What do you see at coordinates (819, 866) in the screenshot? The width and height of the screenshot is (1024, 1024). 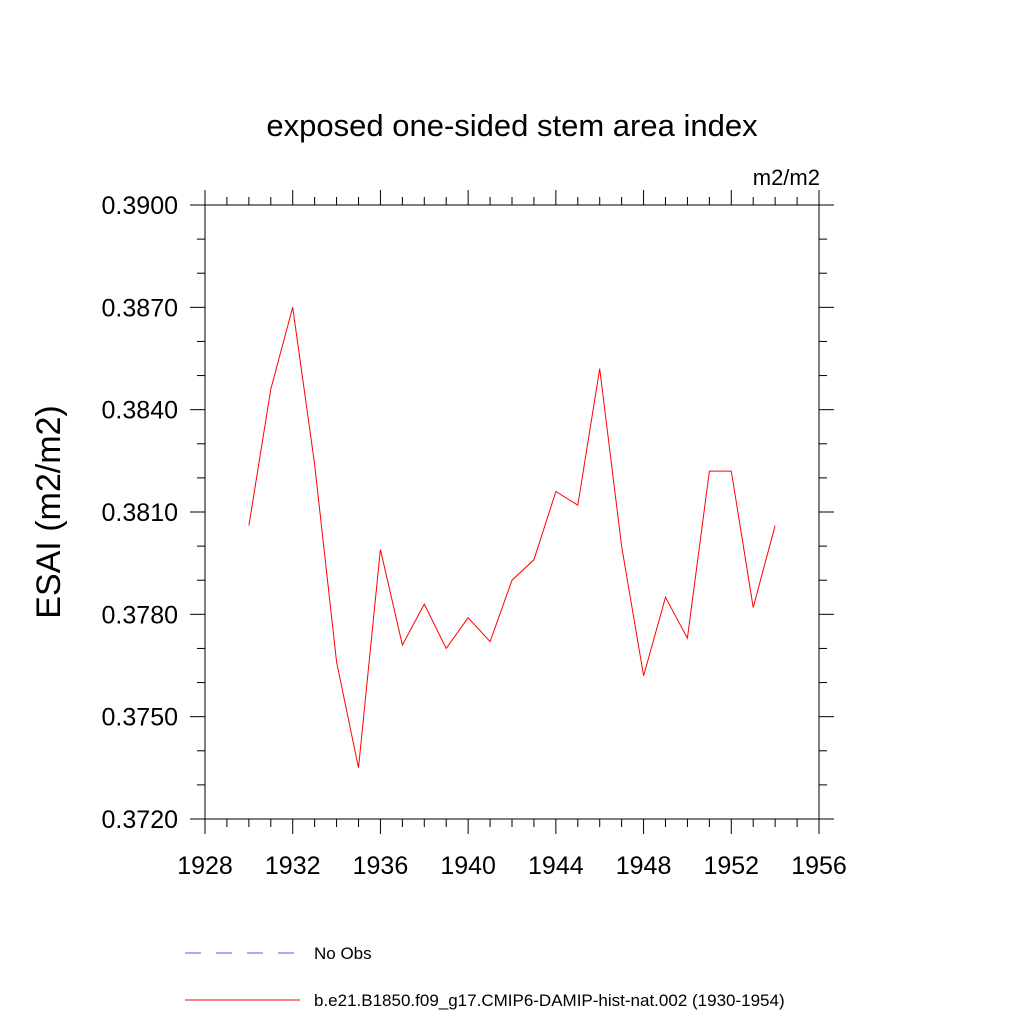 I see `x-tick-label: 1956` at bounding box center [819, 866].